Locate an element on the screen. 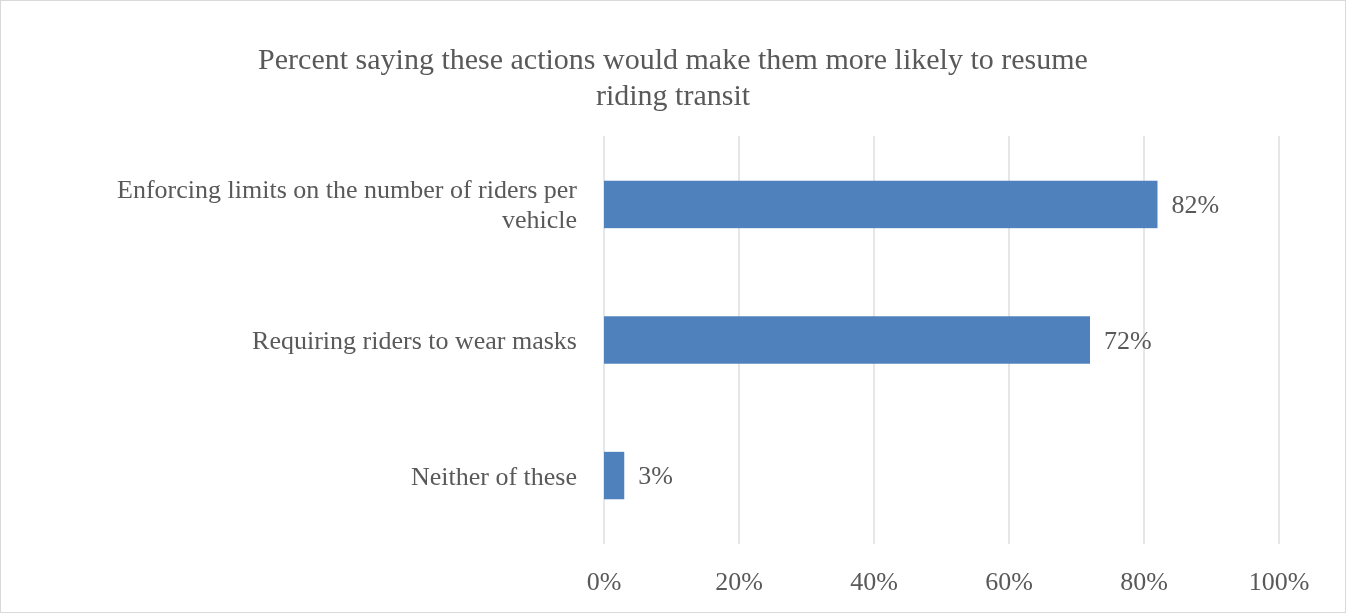 The image size is (1346, 613). x-tick-label: 40% is located at coordinates (874, 581).